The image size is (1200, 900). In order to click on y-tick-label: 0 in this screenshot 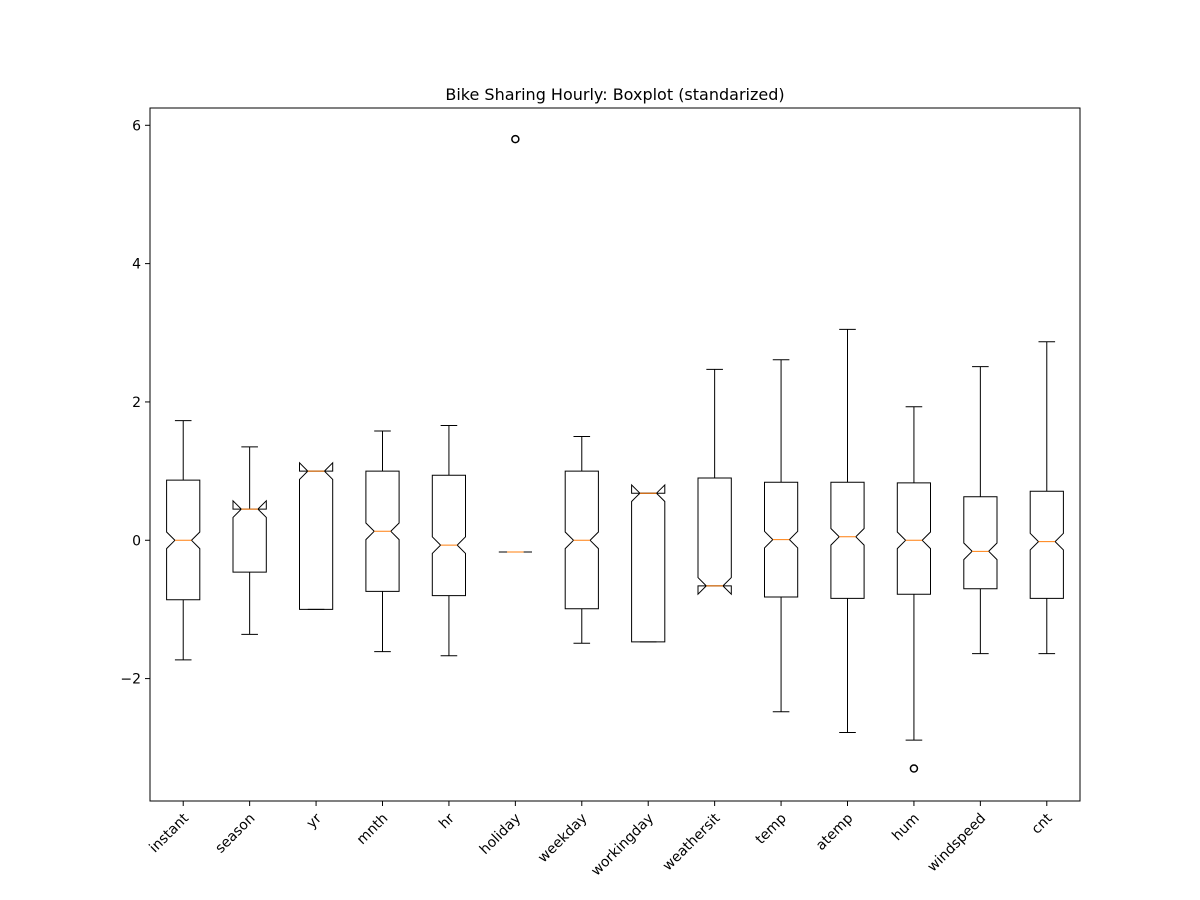, I will do `click(136, 541)`.